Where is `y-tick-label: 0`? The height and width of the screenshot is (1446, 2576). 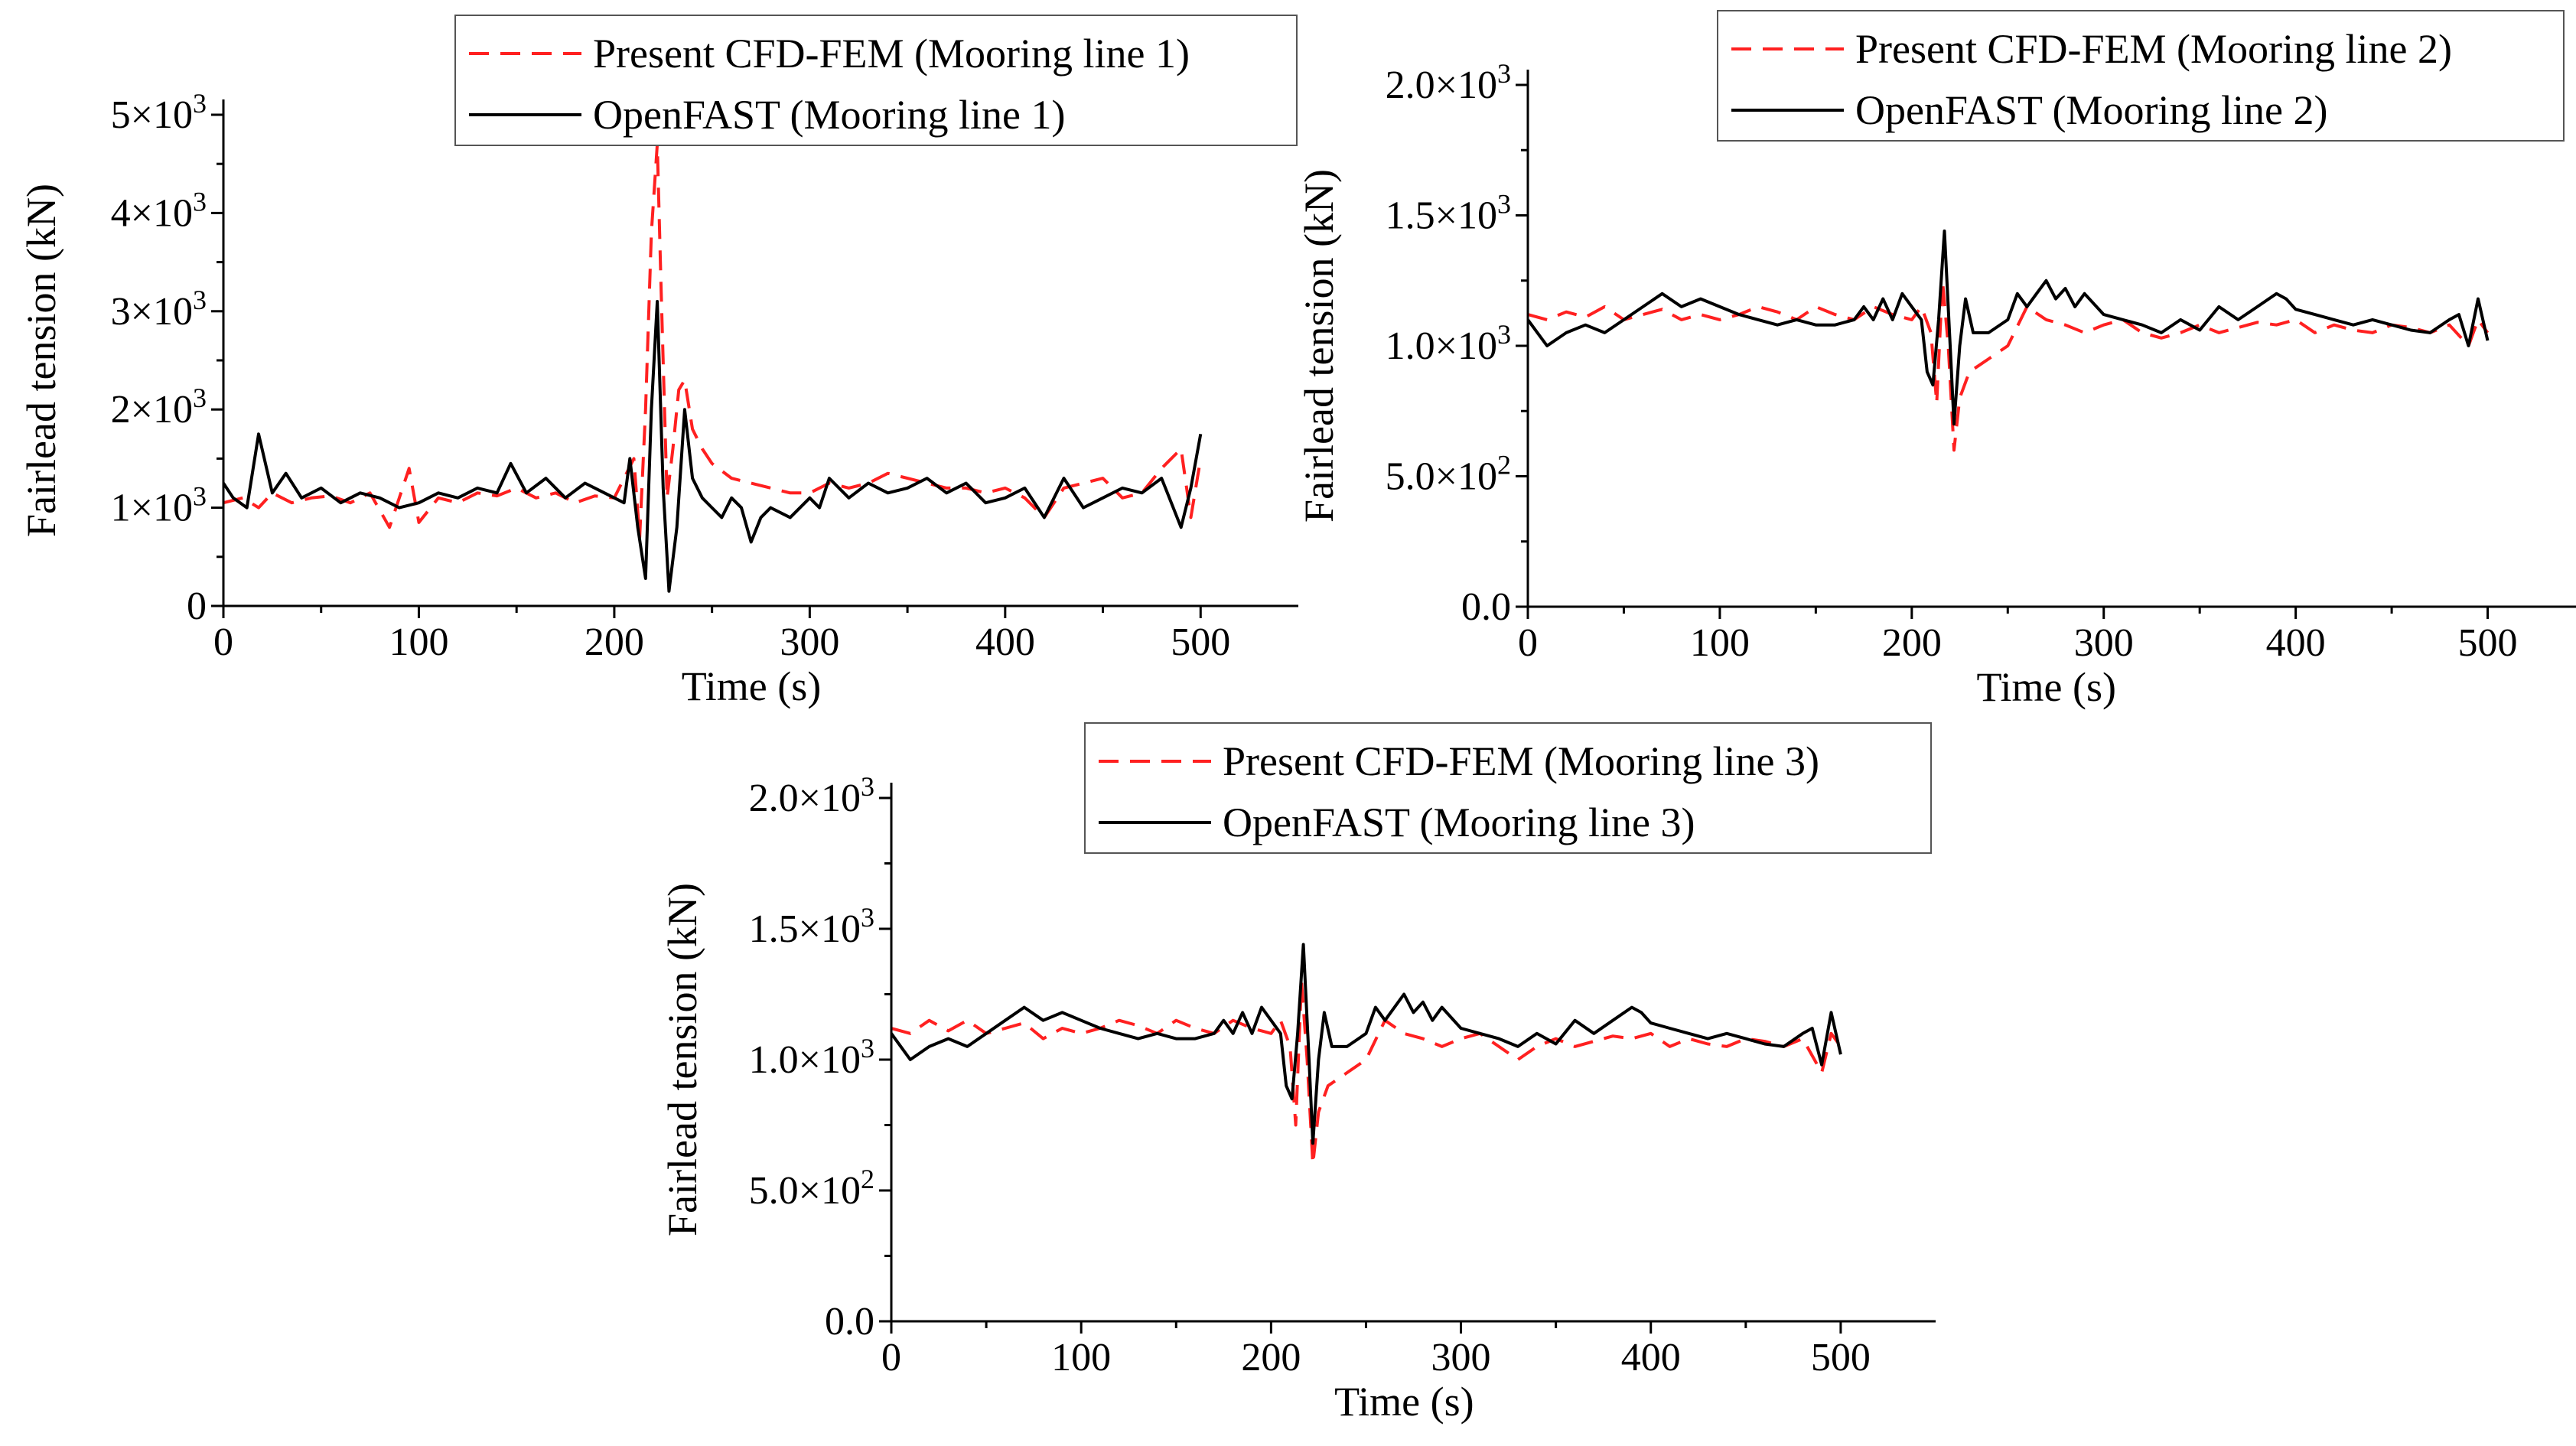
y-tick-label: 0 is located at coordinates (197, 606).